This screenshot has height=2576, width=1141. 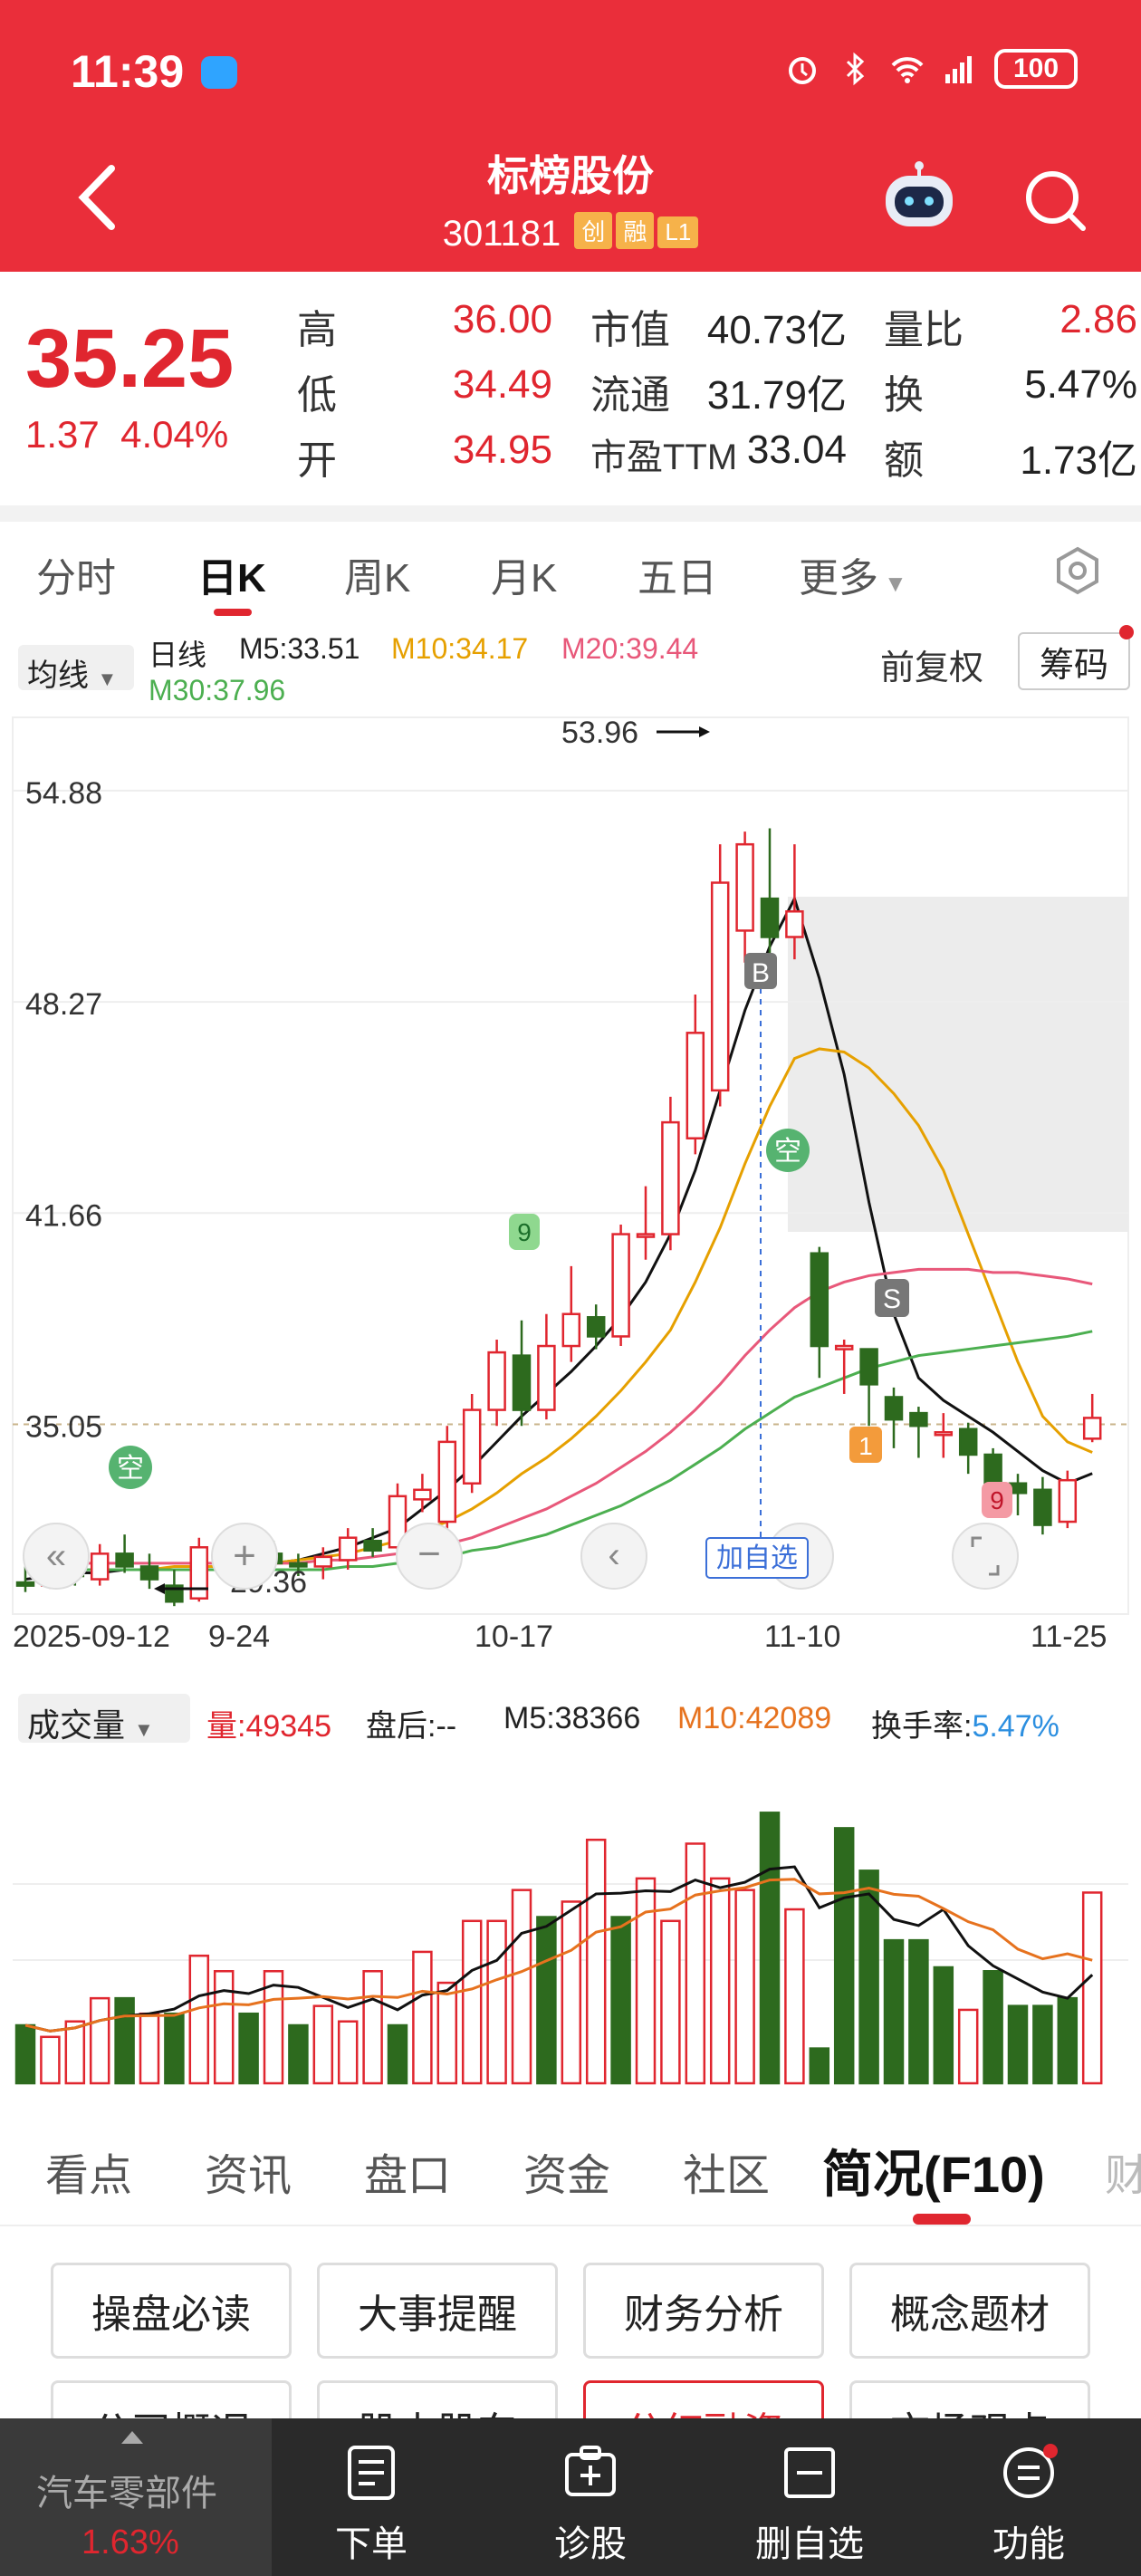 What do you see at coordinates (932, 668) in the screenshot?
I see `adjust-mode-button: 前复权` at bounding box center [932, 668].